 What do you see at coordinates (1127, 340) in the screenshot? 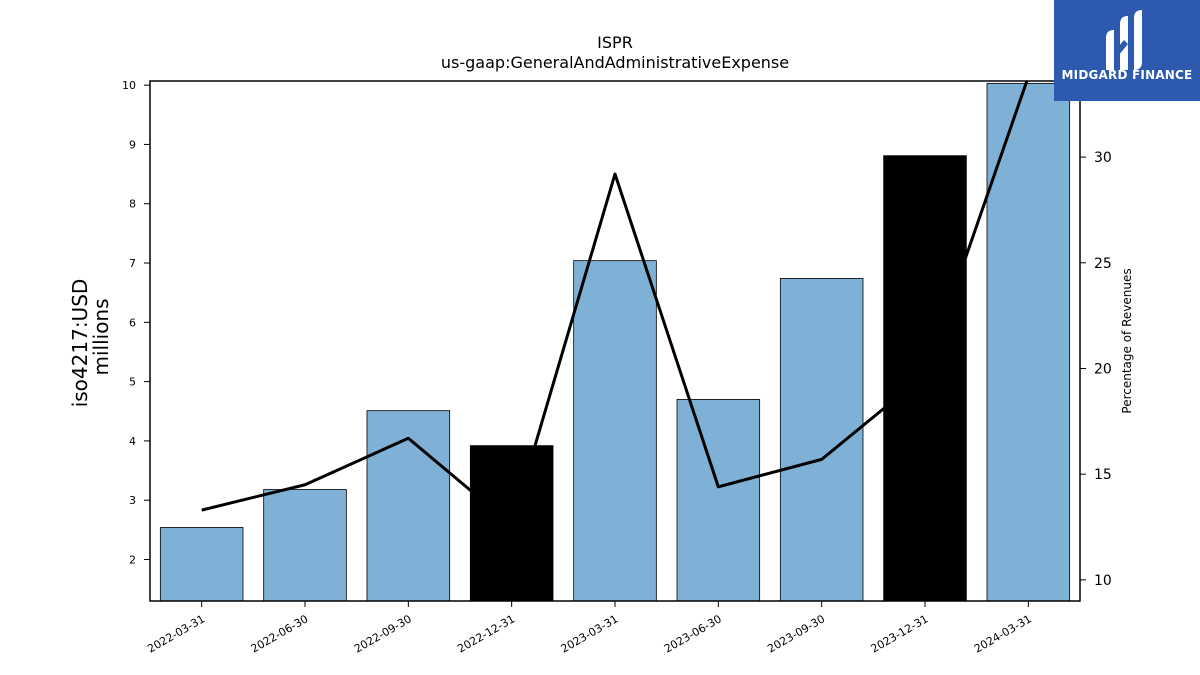
I see `y2-axis-label: Percentage of Revenues` at bounding box center [1127, 340].